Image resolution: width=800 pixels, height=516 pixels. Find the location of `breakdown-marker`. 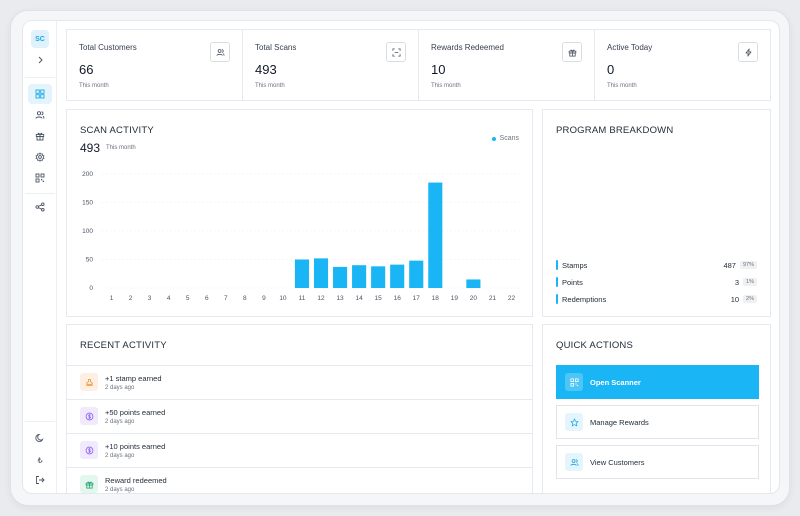

breakdown-marker is located at coordinates (557, 299).